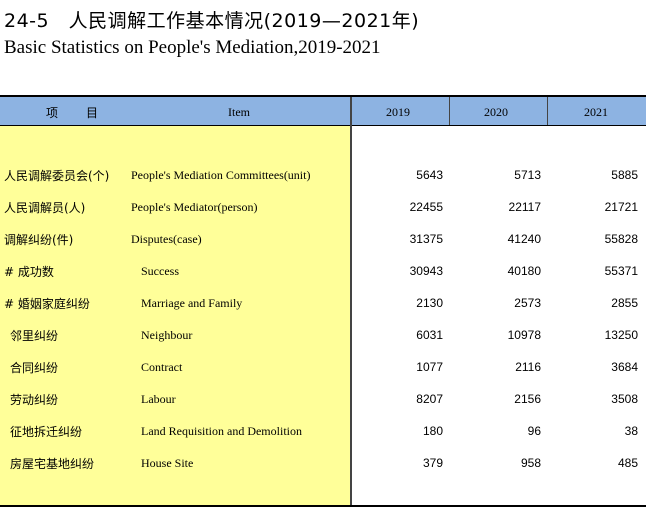  I want to click on row-label-cn: # 成功数, so click(29, 272).